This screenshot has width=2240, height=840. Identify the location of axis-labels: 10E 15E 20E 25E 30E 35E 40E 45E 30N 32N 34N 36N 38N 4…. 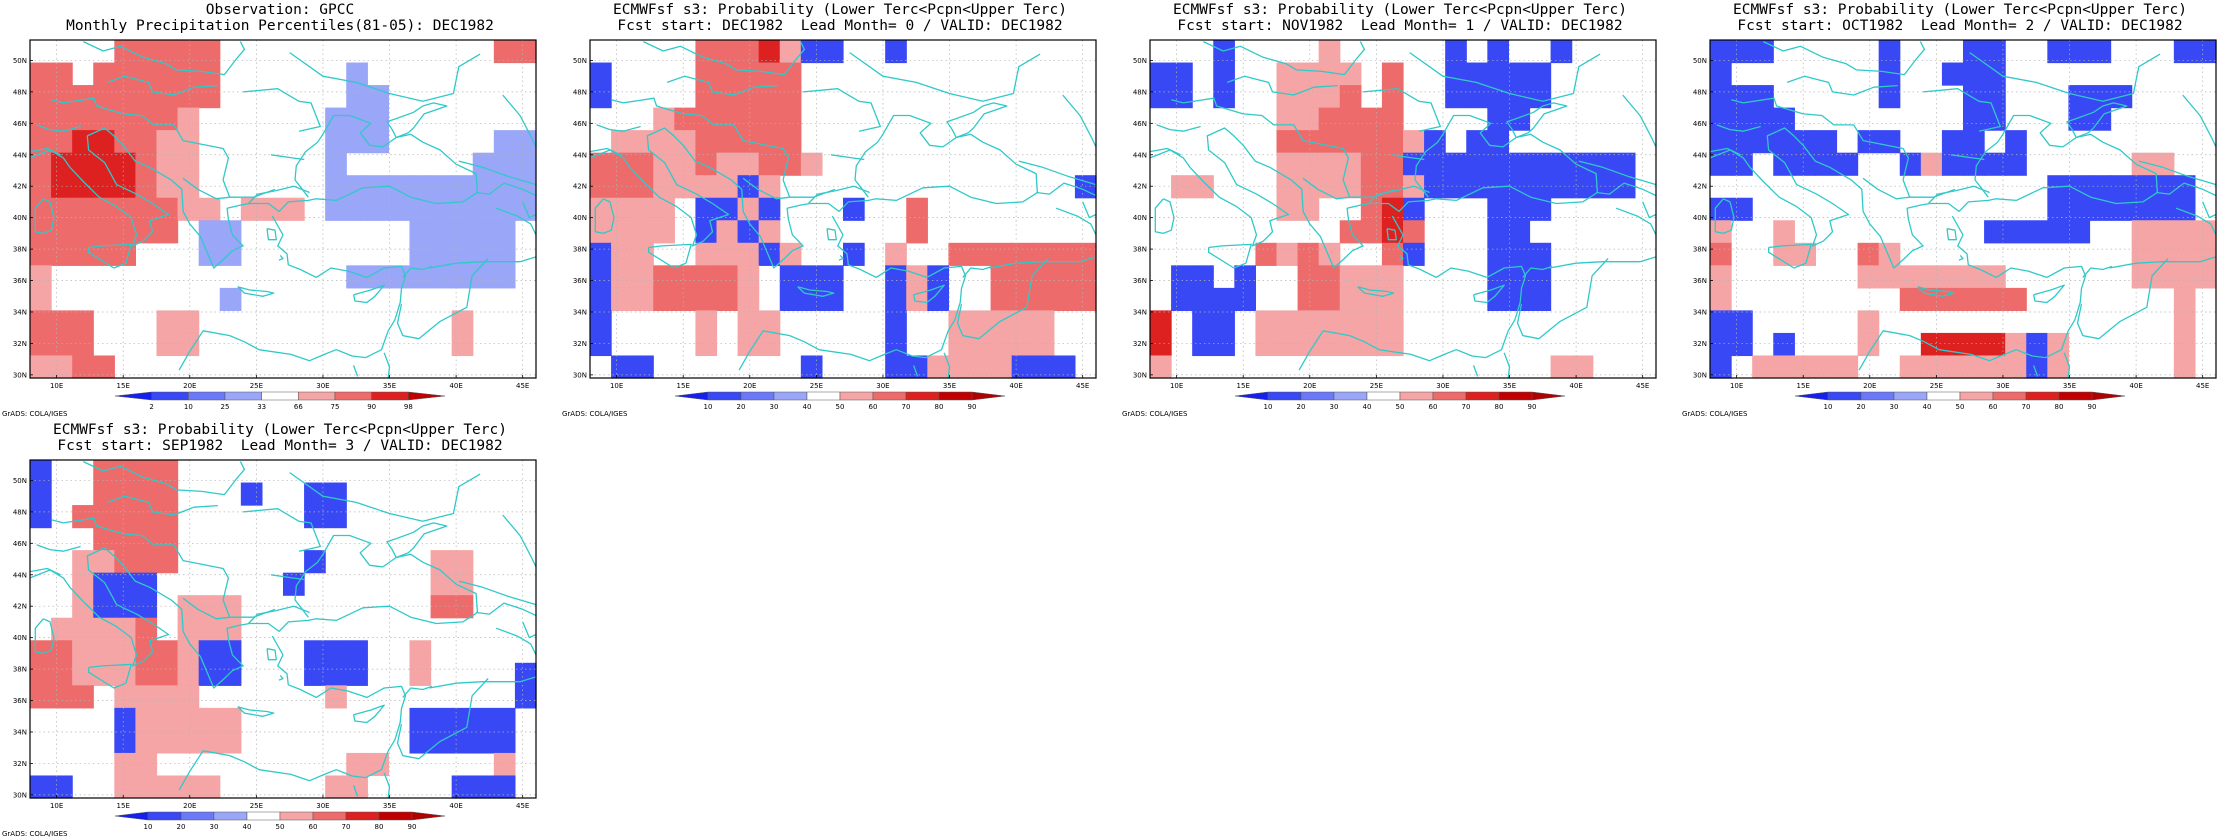
(271, 223).